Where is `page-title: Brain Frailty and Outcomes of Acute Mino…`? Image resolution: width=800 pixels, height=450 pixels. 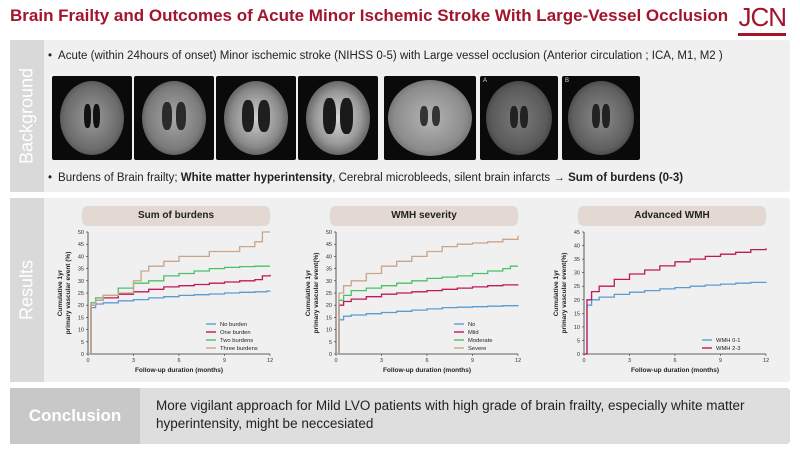
page-title: Brain Frailty and Outcomes of Acute Mino… is located at coordinates (369, 15).